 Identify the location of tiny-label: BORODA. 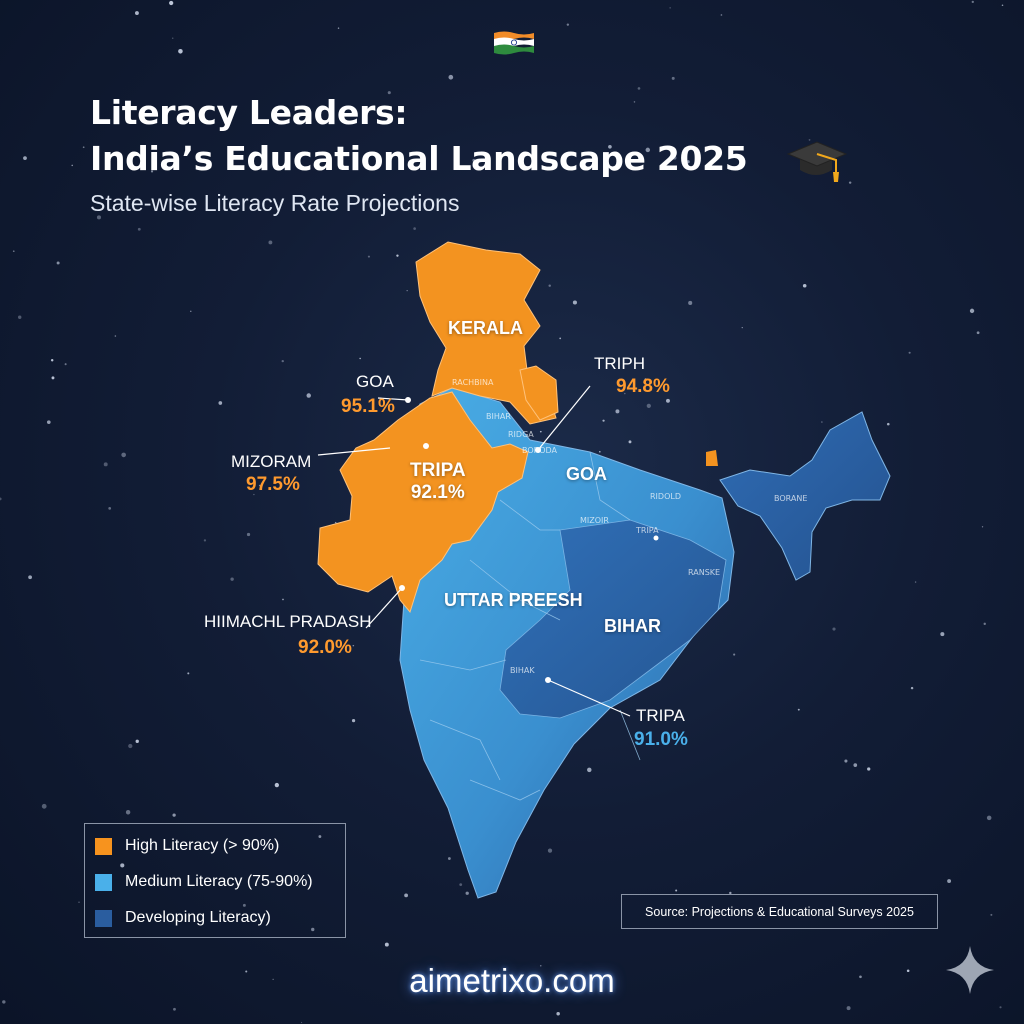
(539, 450).